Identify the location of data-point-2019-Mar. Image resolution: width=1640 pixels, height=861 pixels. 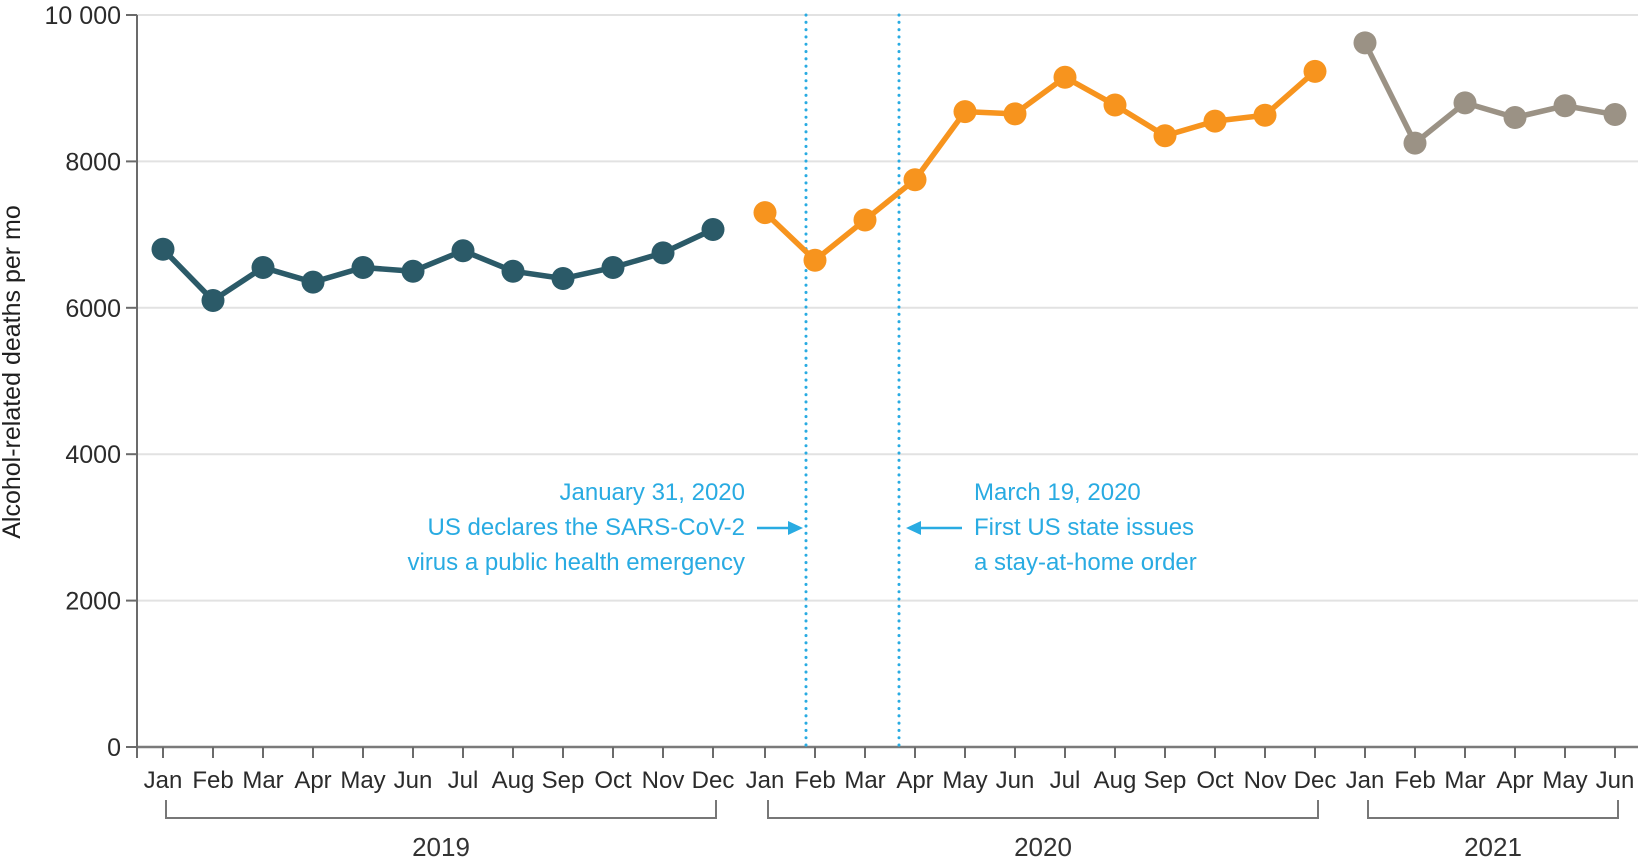
(263, 268).